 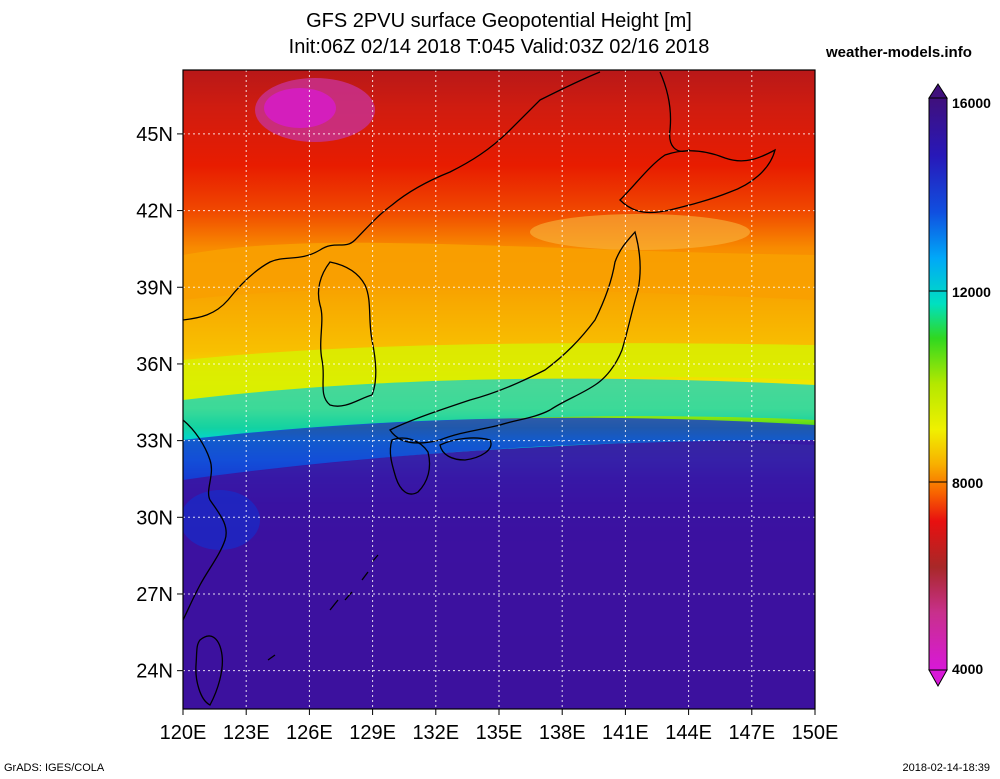 What do you see at coordinates (154, 365) in the screenshot?
I see `lat-tick-label: 36N` at bounding box center [154, 365].